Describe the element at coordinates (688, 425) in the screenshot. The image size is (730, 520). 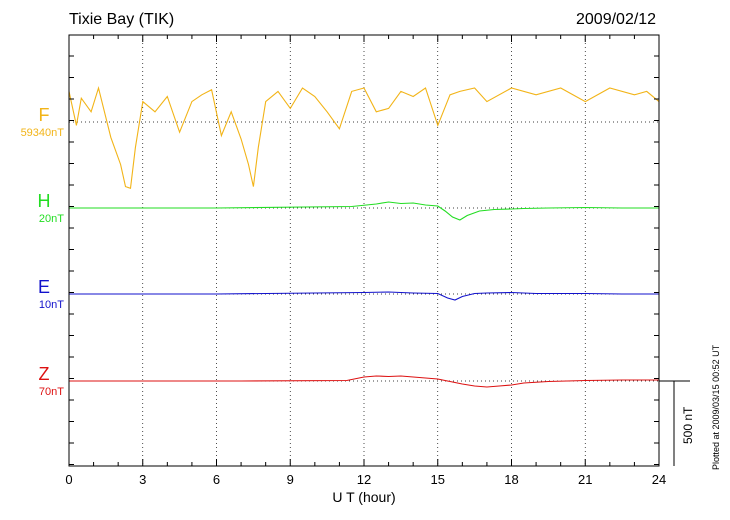
I see `scale-label: 500 nT` at that location.